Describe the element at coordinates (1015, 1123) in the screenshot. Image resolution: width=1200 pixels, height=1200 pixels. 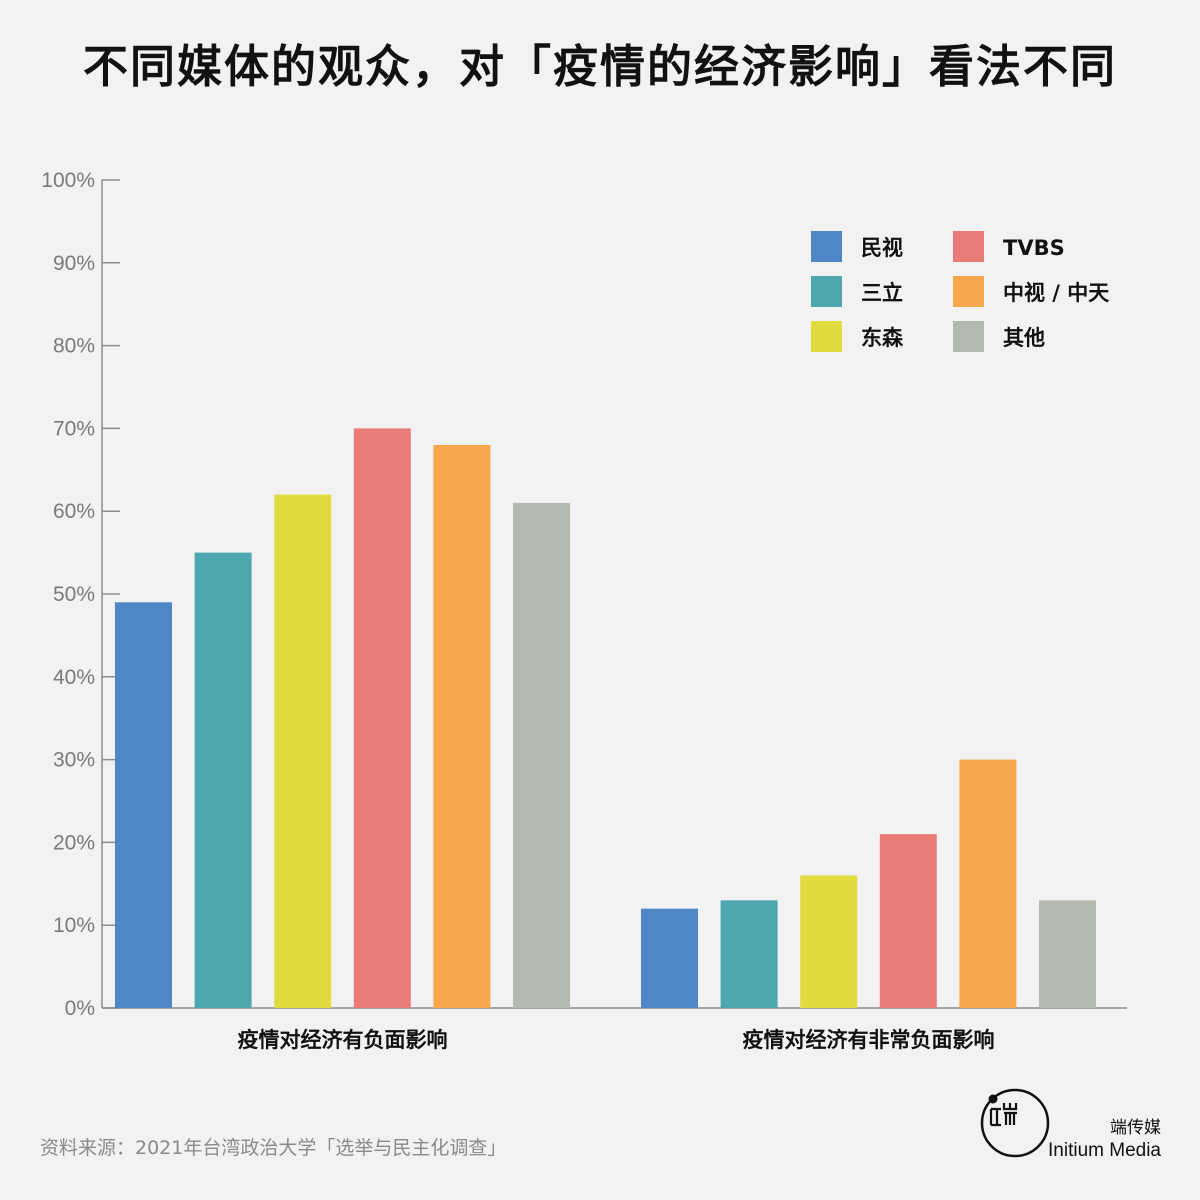
I see `initium-logo-icon` at that location.